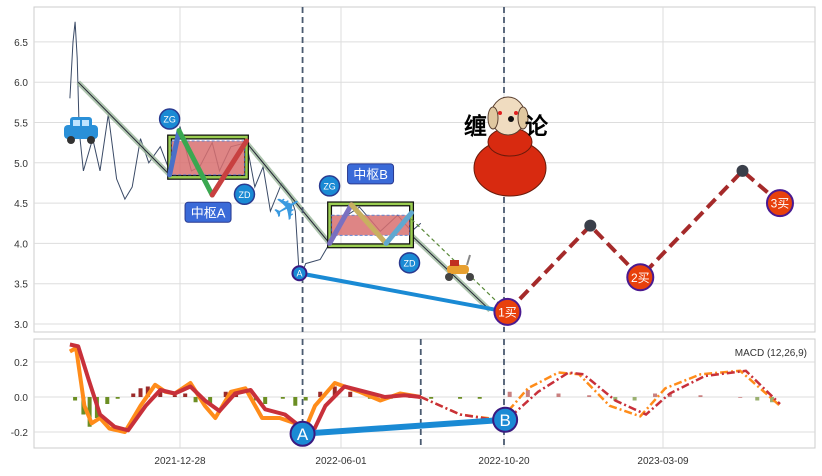 Image resolution: width=822 pixels, height=476 pixels. What do you see at coordinates (21, 204) in the screenshot?
I see `price-ytick: 4.5` at bounding box center [21, 204].